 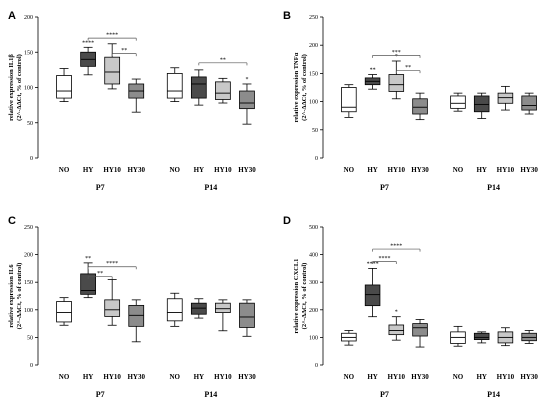 I want to click on y-tick-label: 500, so click(x=313, y=228).